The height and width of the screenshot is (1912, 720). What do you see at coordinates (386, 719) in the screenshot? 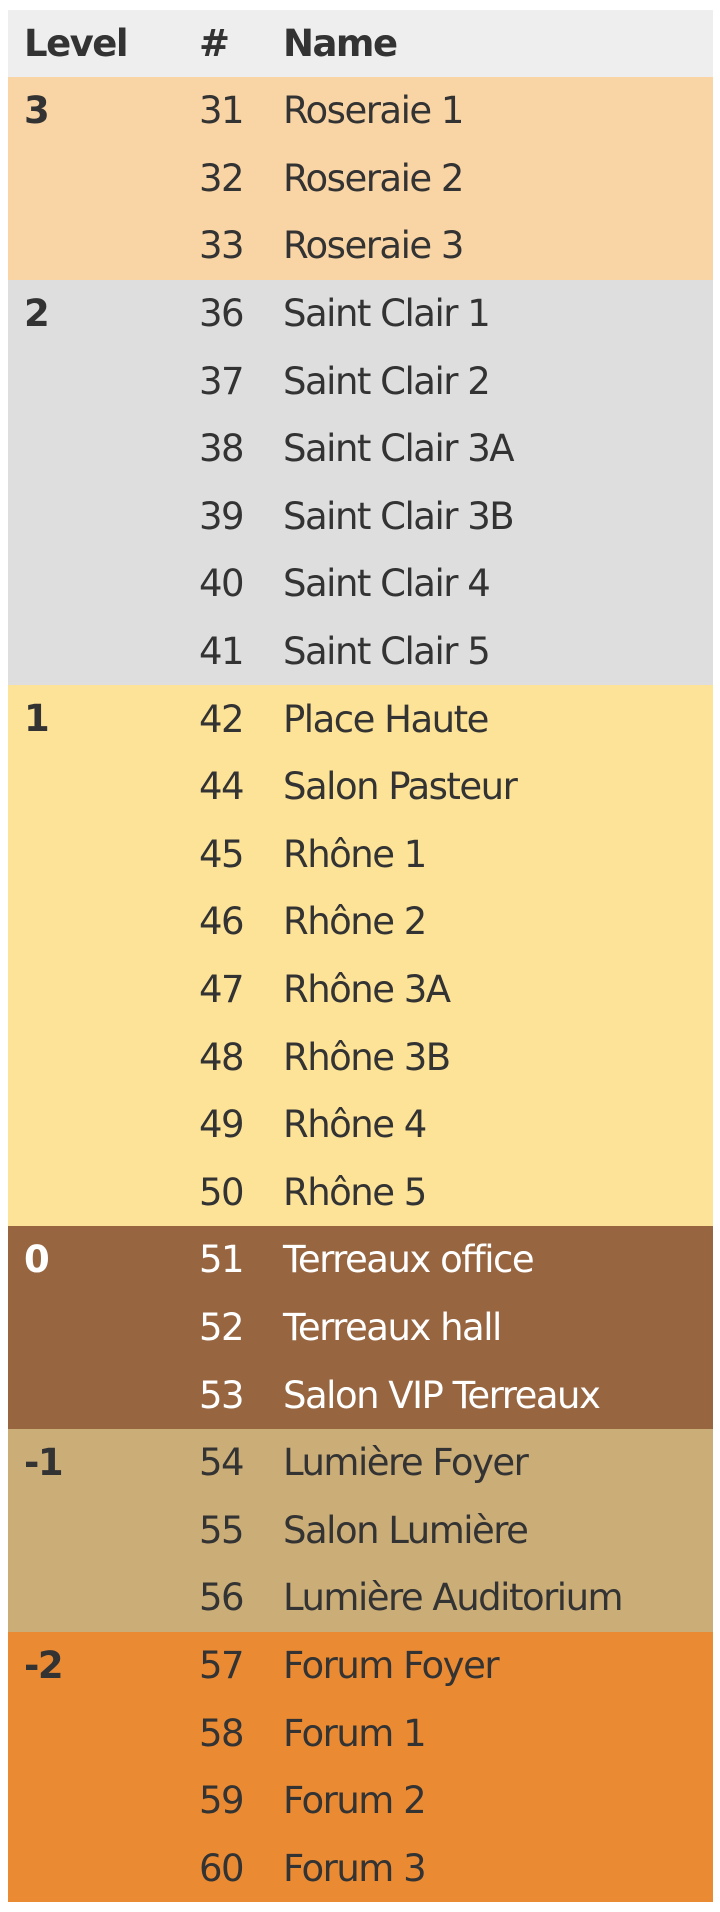
I see `room-name: Place Haute` at bounding box center [386, 719].